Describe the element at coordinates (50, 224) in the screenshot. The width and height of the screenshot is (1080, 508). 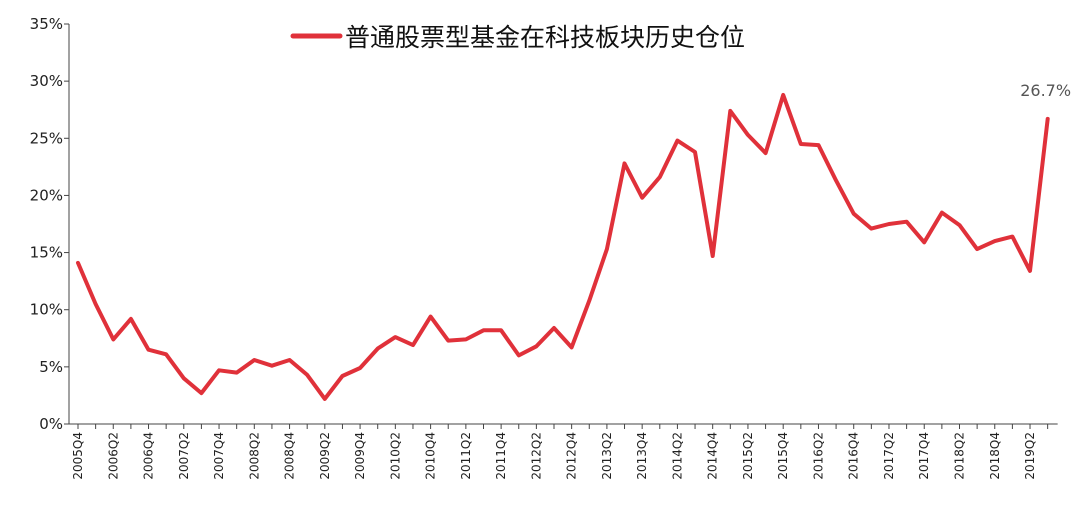
I see `y-axis: 0% 5% 10% 15% 20% 25% 30% 35%` at that location.